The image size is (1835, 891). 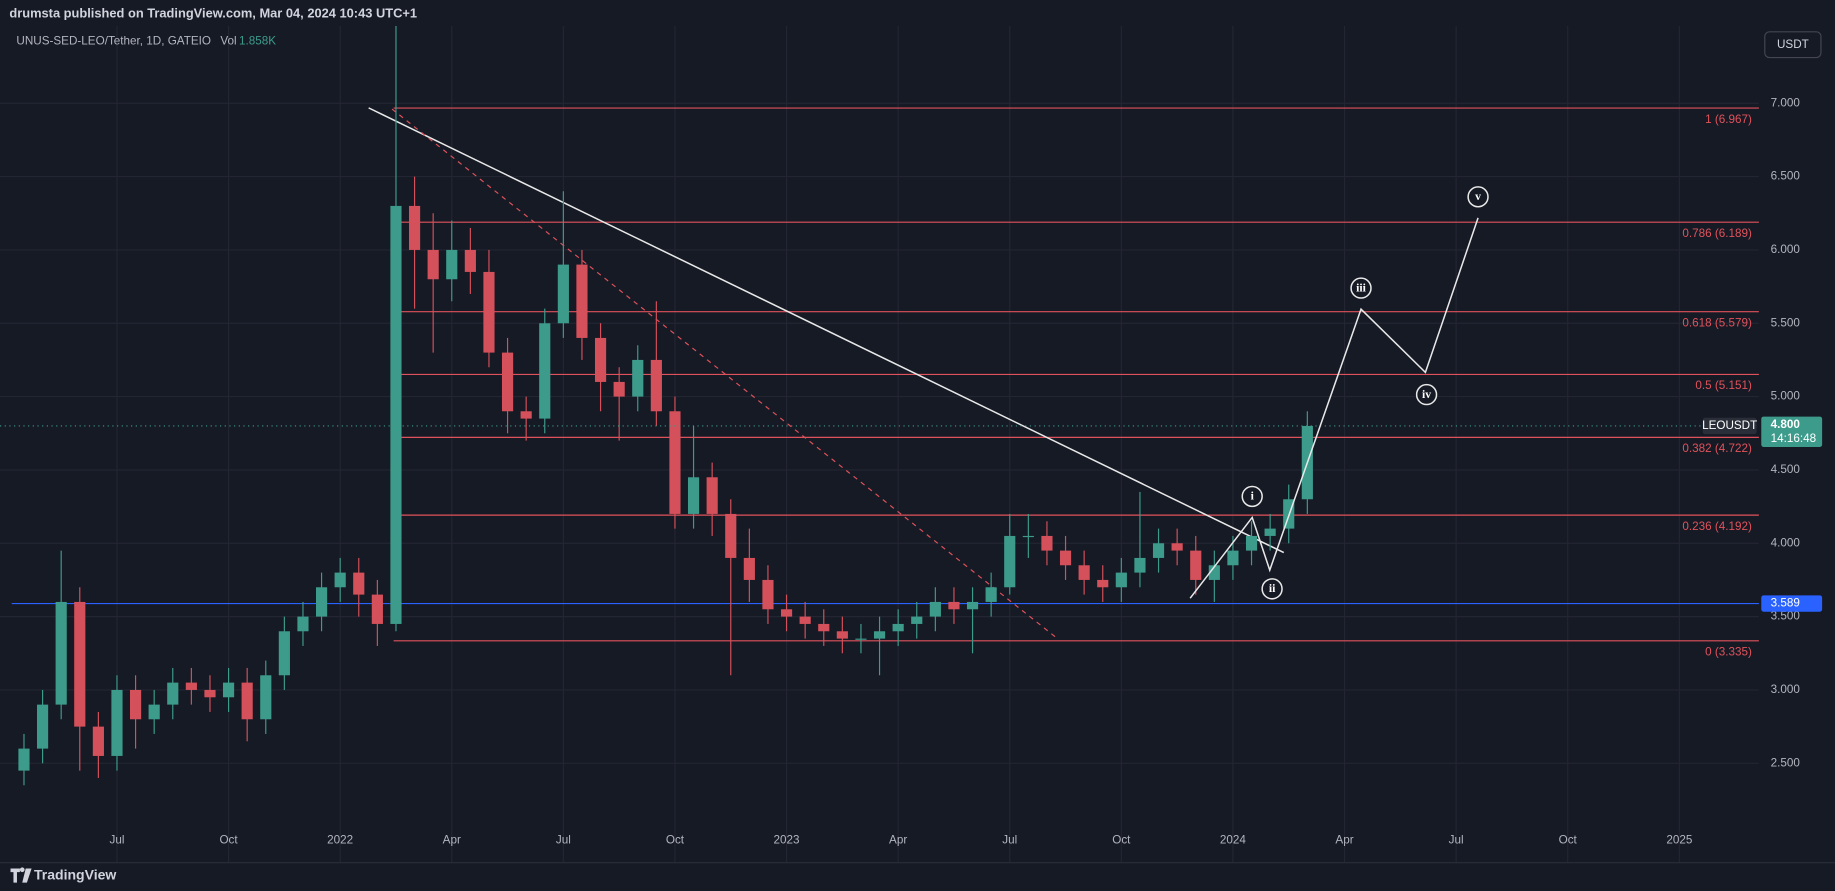 I want to click on x-tick-label: Apr, so click(x=452, y=840).